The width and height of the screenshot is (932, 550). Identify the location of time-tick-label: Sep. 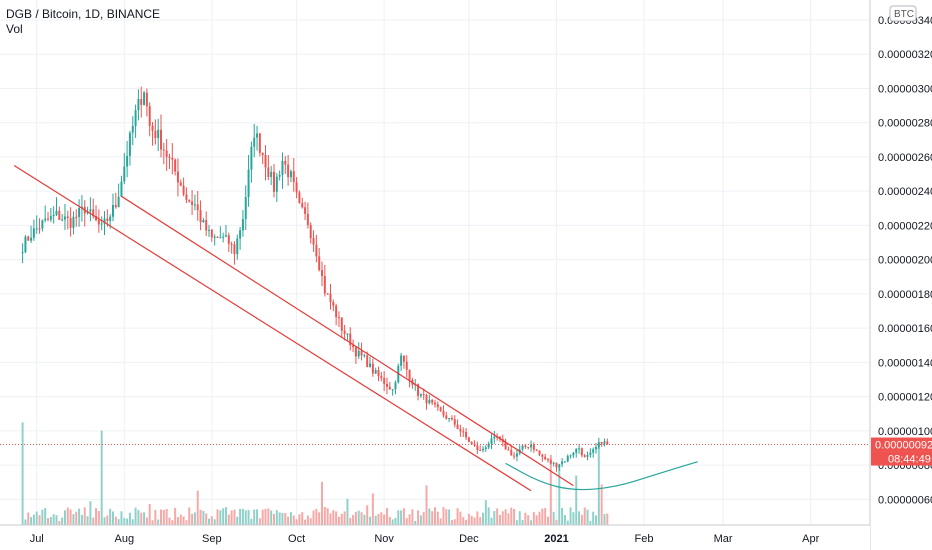
(212, 539).